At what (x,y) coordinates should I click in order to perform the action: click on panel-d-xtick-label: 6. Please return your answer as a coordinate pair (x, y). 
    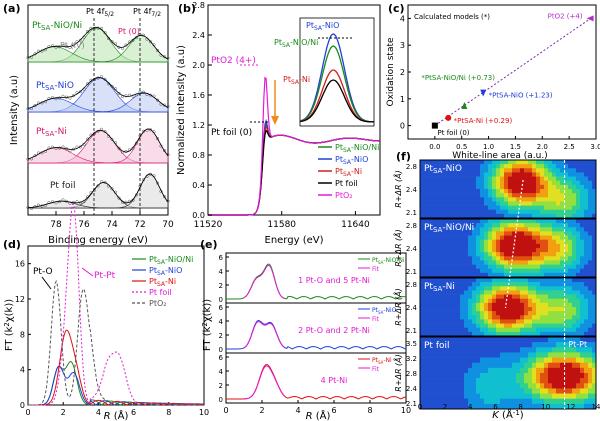
    Looking at the image, I should click on (133, 412).